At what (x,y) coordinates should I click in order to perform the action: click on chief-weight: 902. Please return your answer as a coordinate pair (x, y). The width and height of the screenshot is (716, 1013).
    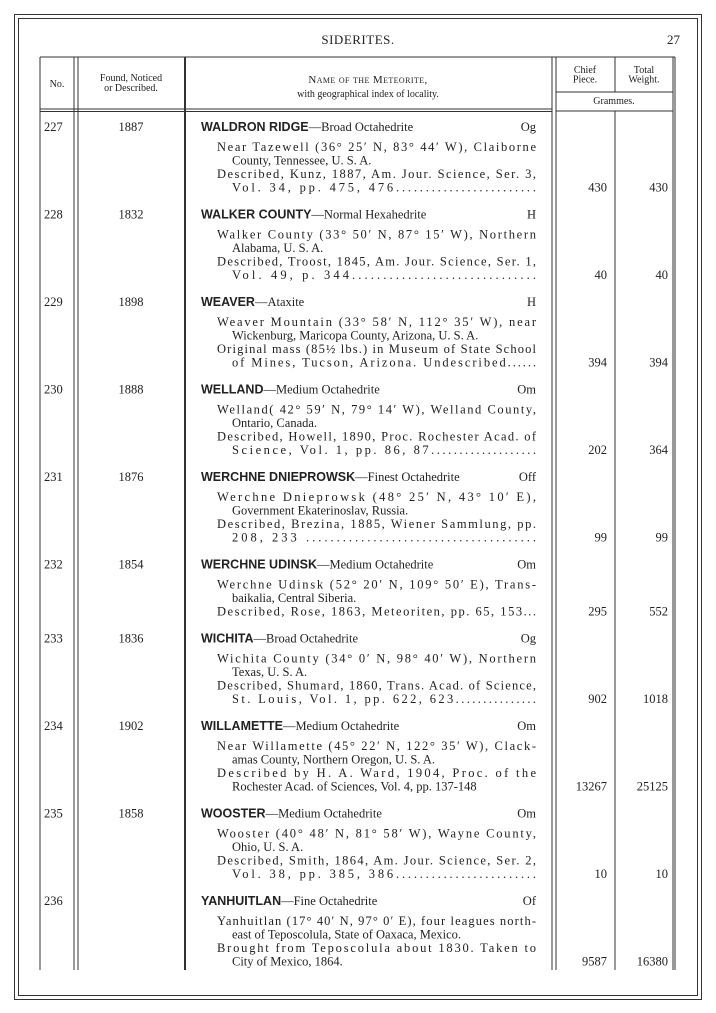
    Looking at the image, I should click on (597, 699).